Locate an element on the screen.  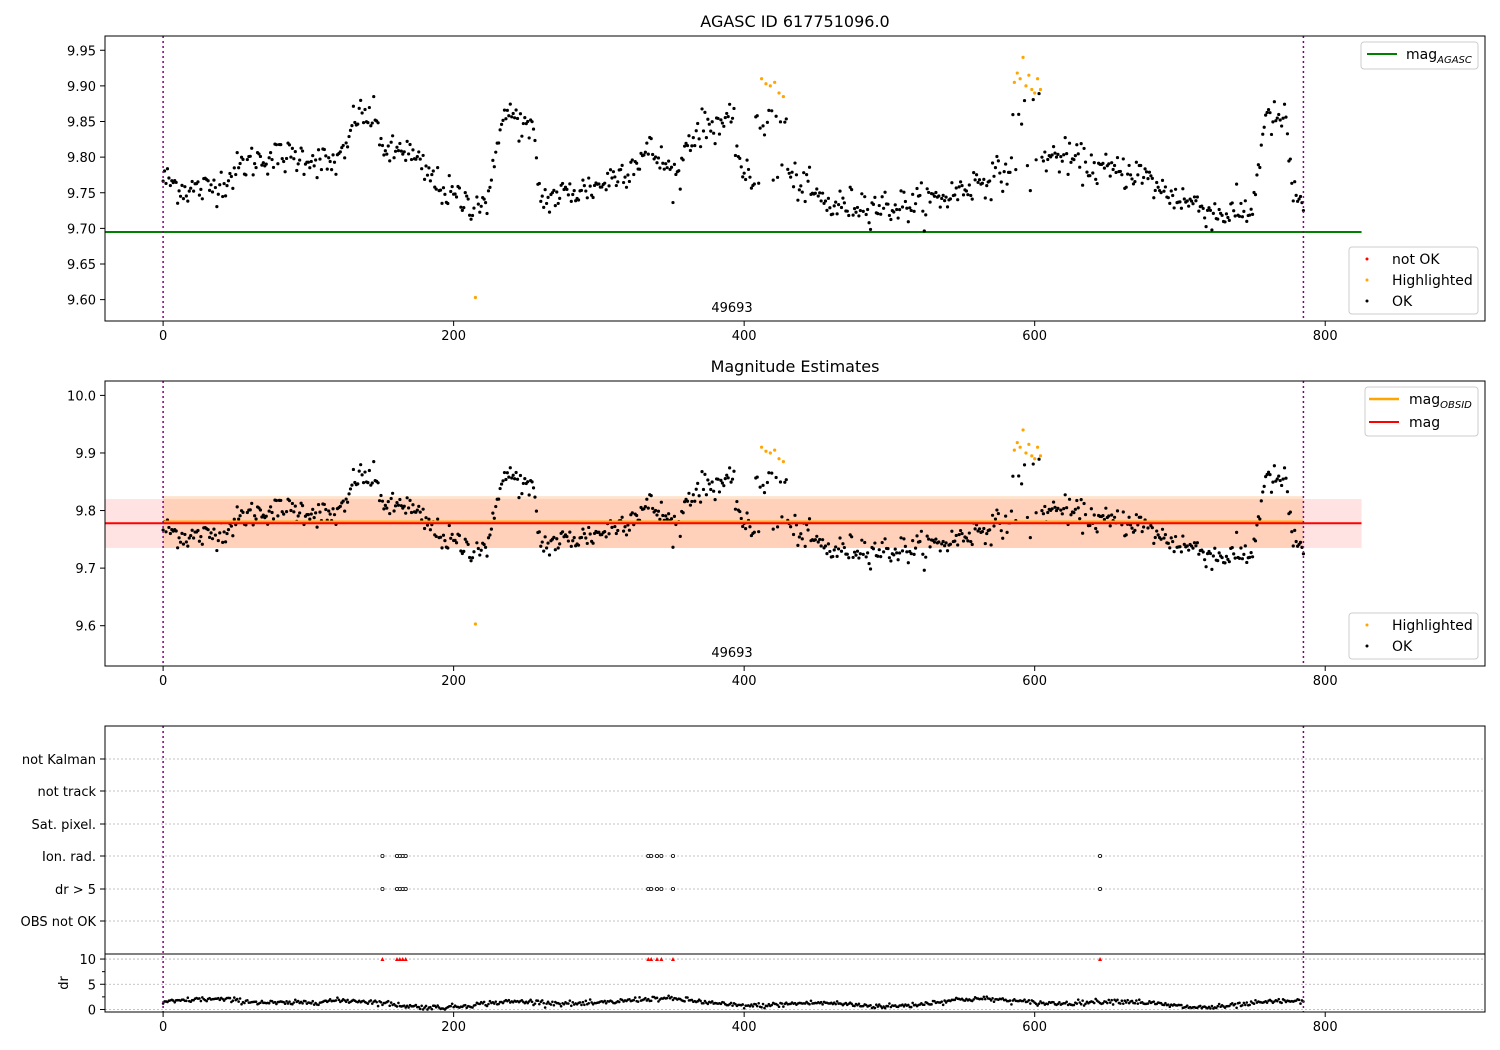
dr-tick-label: 10 is located at coordinates (87, 960).